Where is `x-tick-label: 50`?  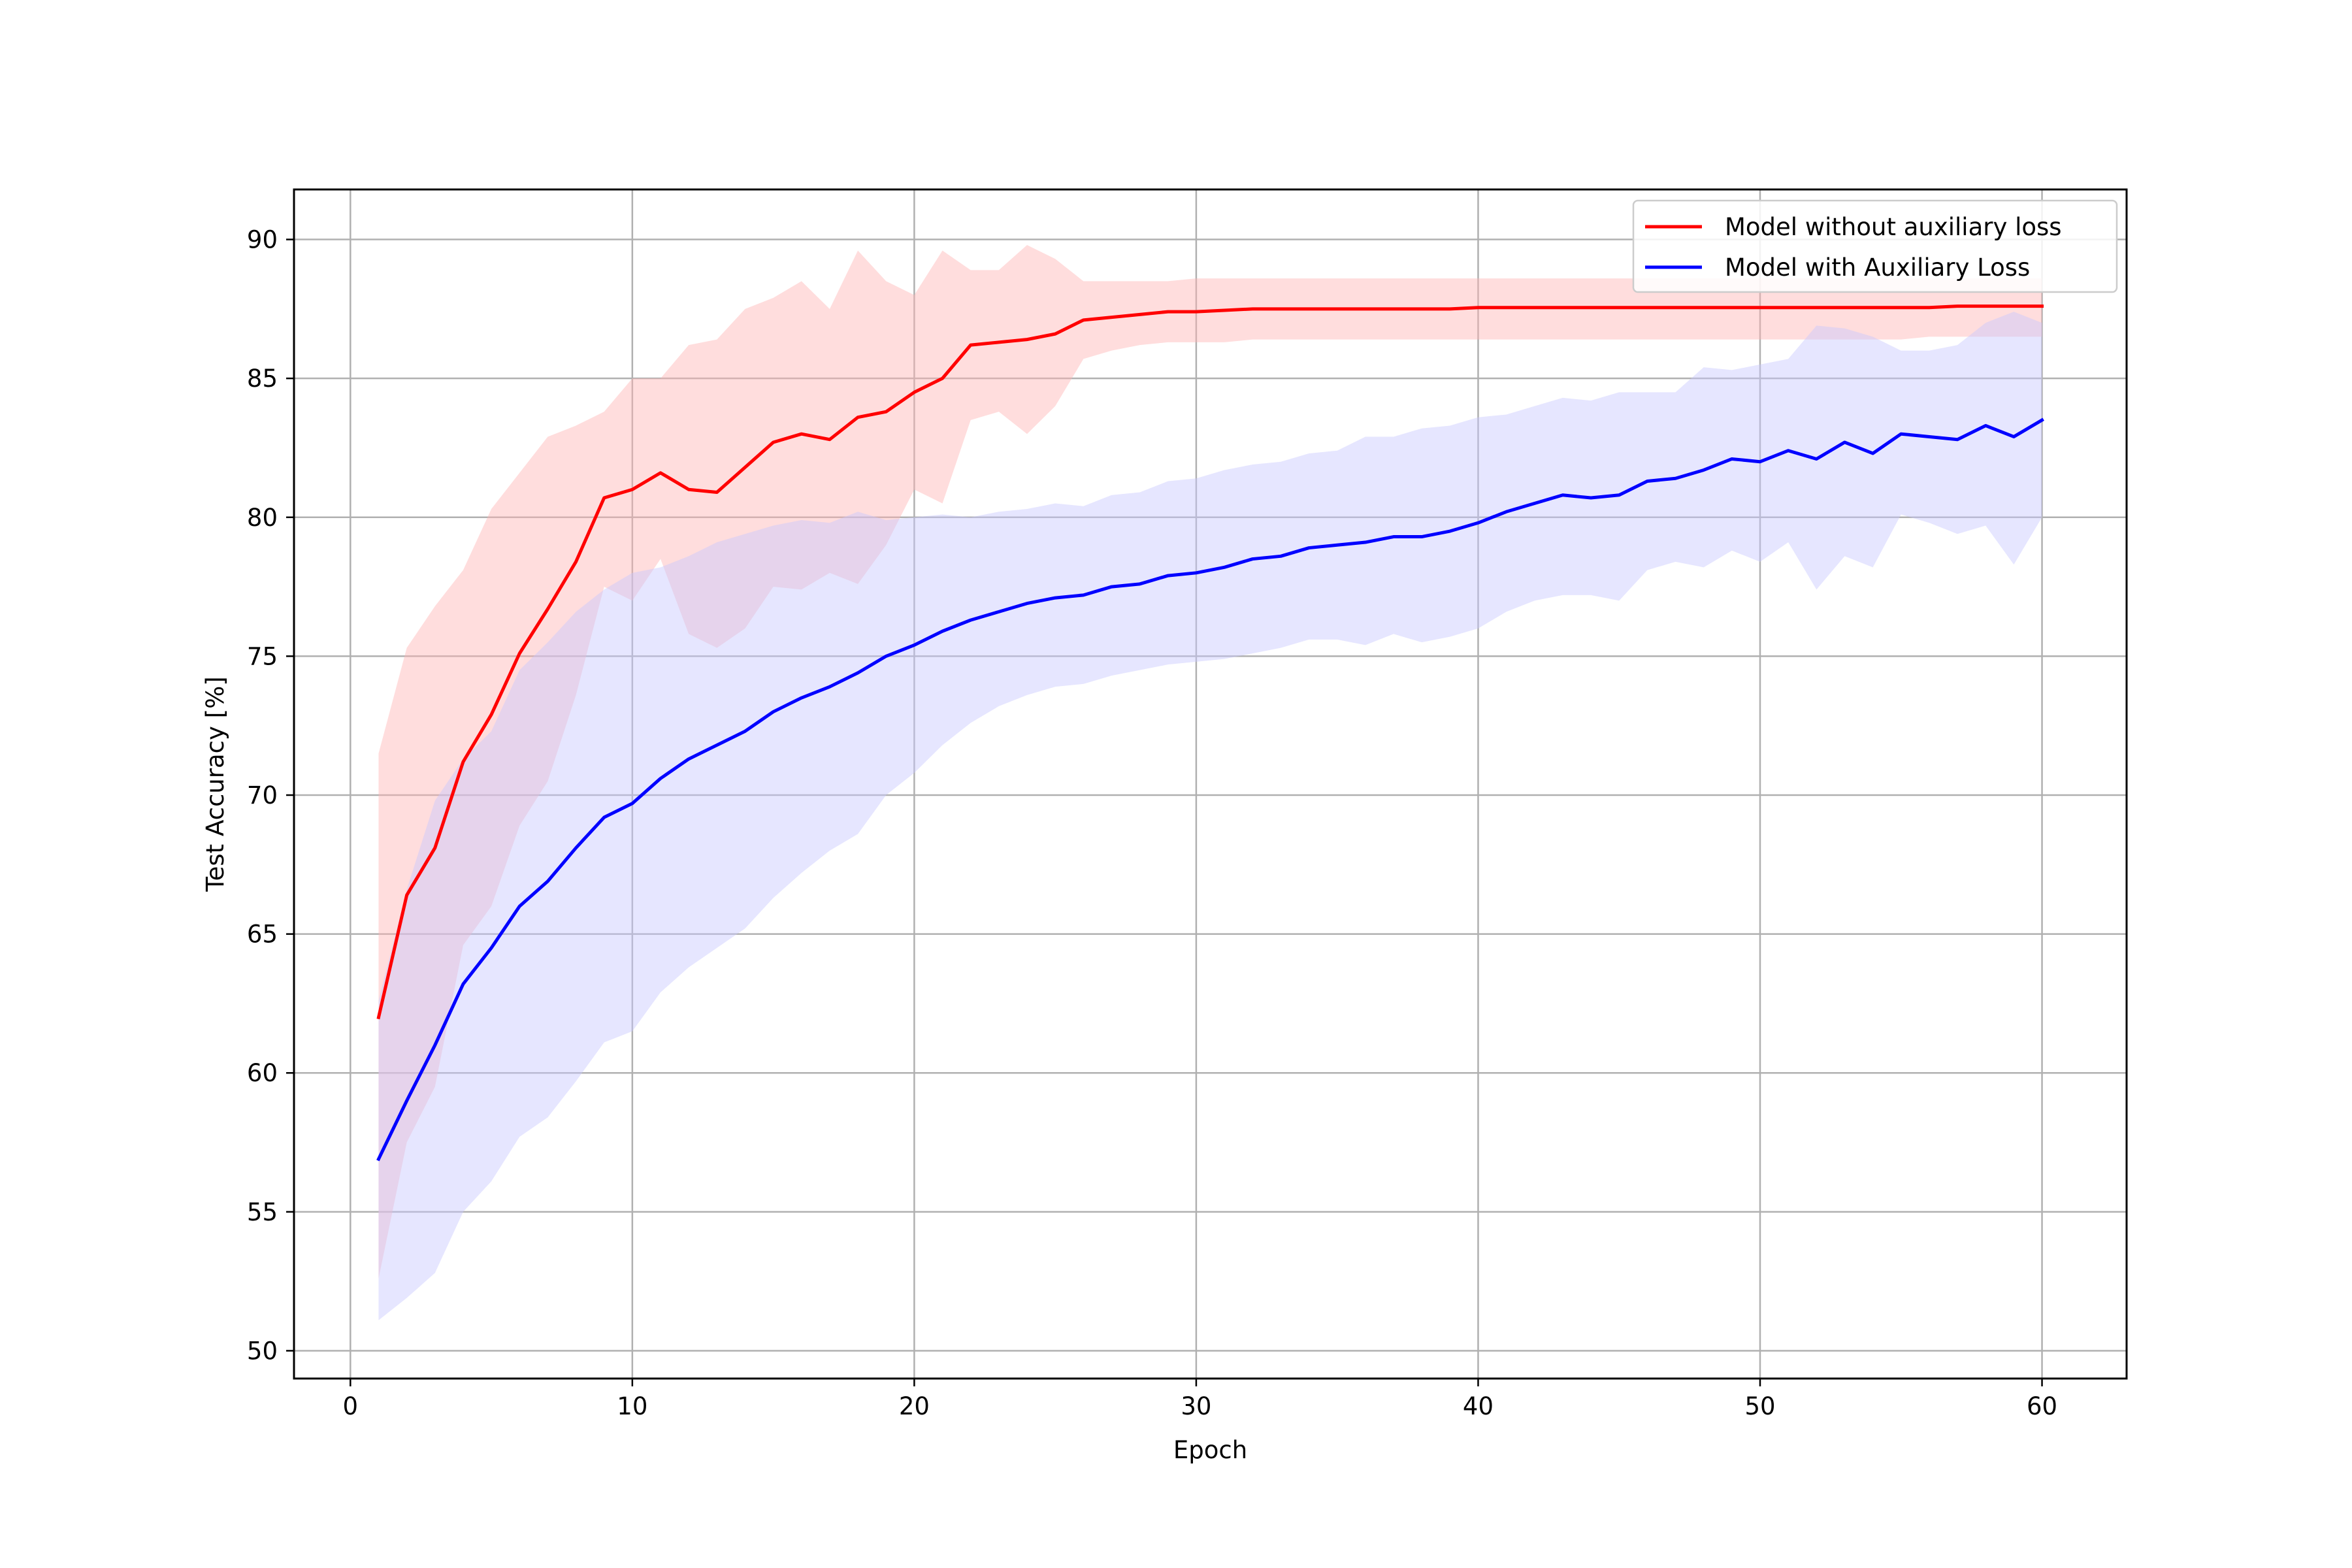 x-tick-label: 50 is located at coordinates (1759, 1406).